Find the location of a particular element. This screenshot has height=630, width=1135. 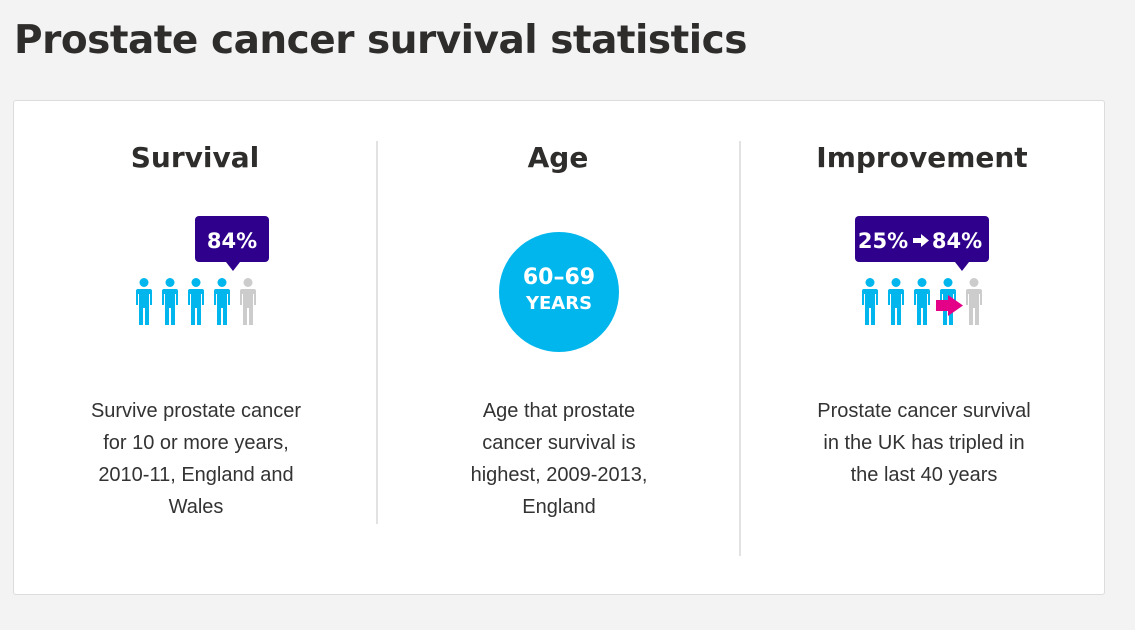

age-heading: Age is located at coordinates (558, 157).